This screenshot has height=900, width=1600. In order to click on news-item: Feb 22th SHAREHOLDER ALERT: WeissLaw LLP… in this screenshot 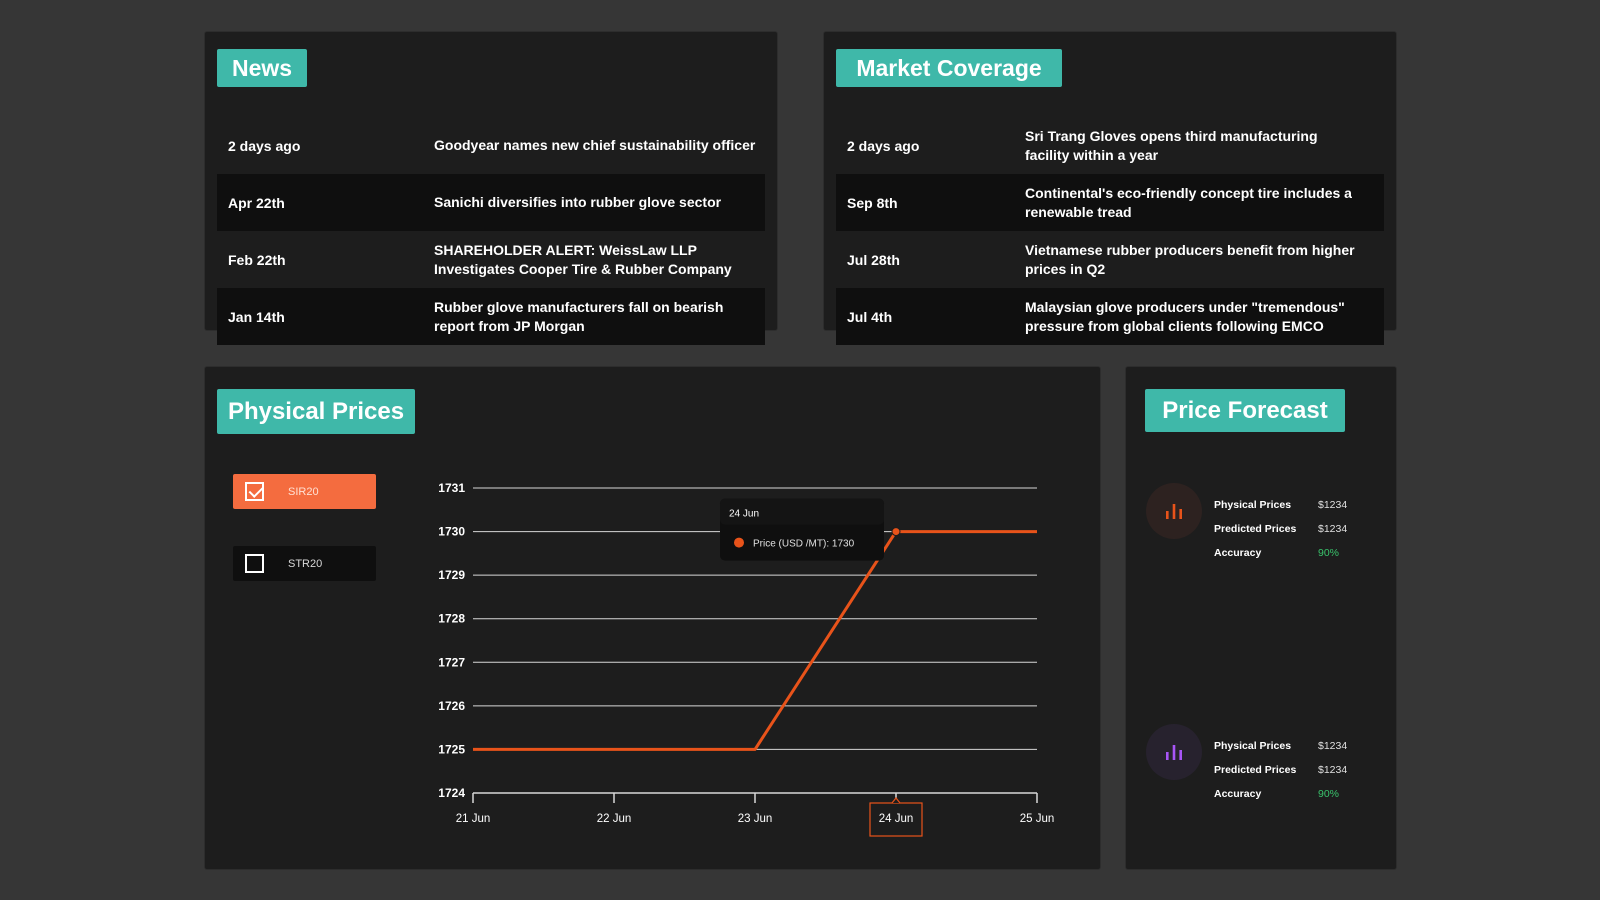, I will do `click(491, 259)`.